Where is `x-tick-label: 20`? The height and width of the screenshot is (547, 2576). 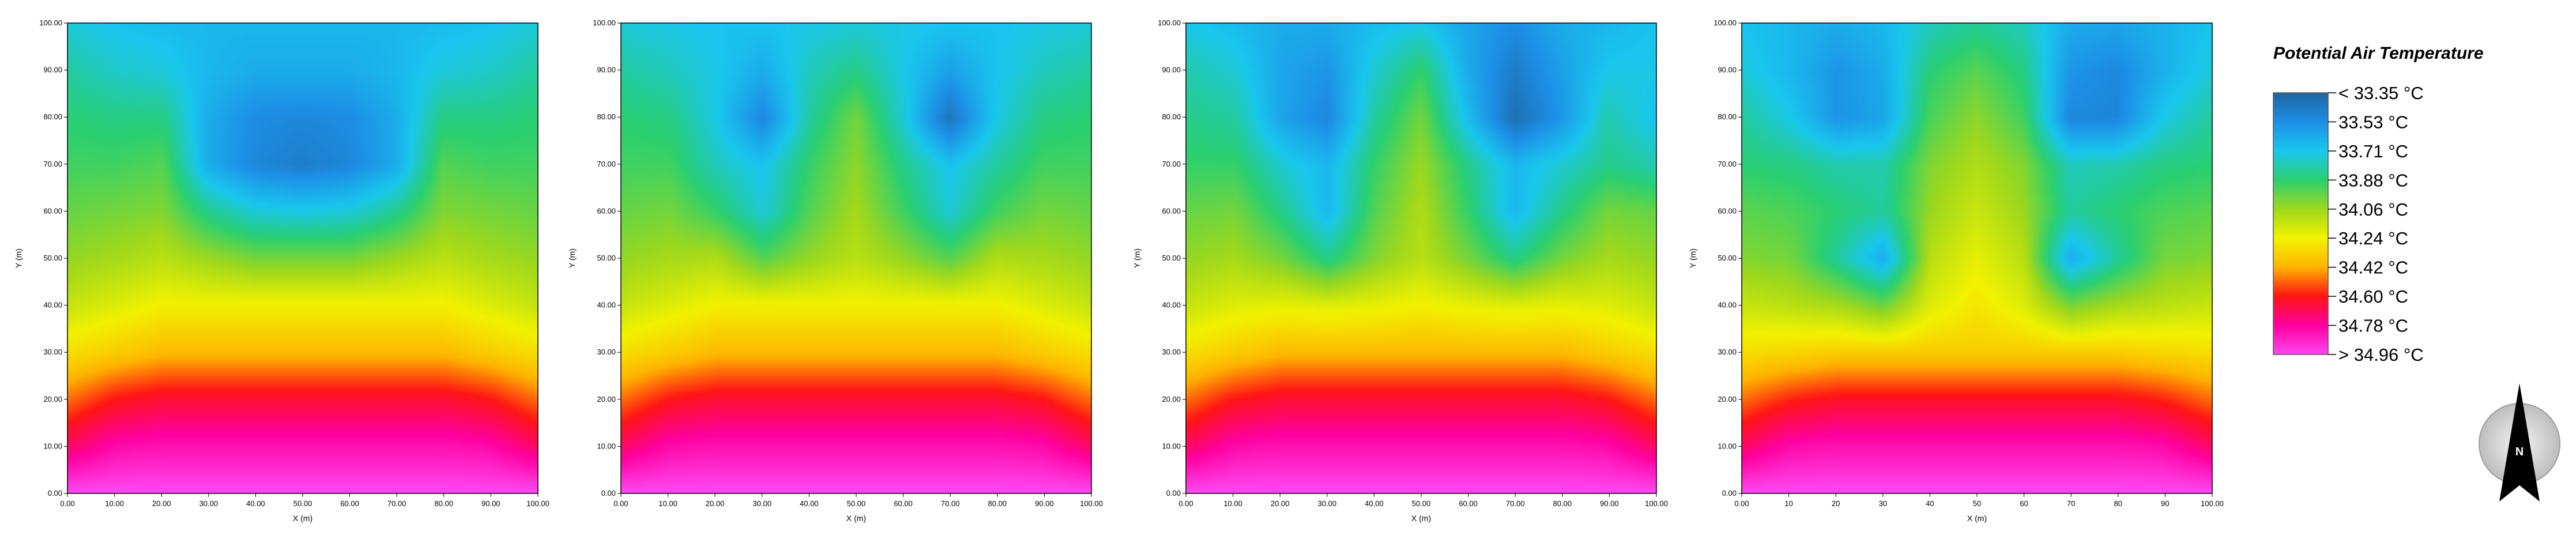 x-tick-label: 20 is located at coordinates (1836, 503).